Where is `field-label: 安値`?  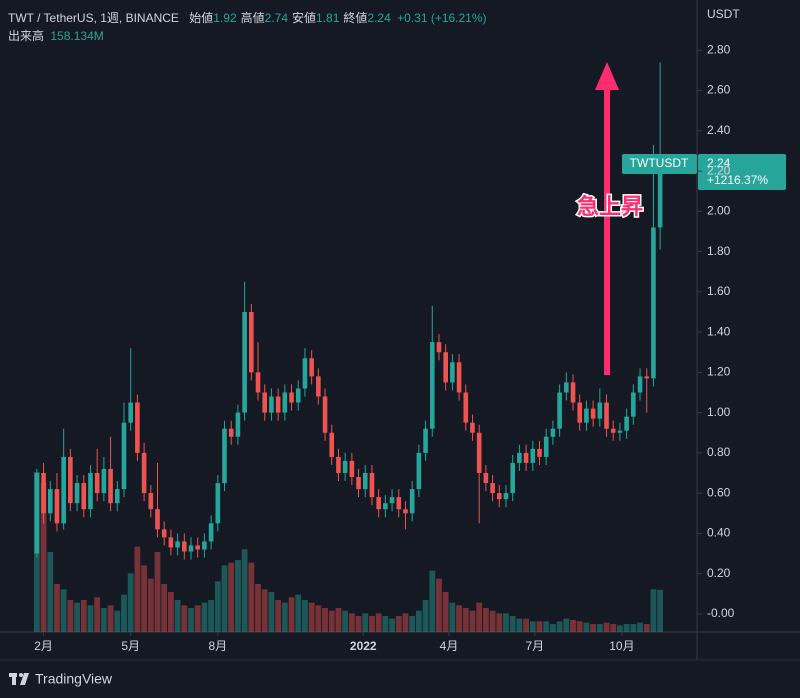 field-label: 安値 is located at coordinates (304, 18).